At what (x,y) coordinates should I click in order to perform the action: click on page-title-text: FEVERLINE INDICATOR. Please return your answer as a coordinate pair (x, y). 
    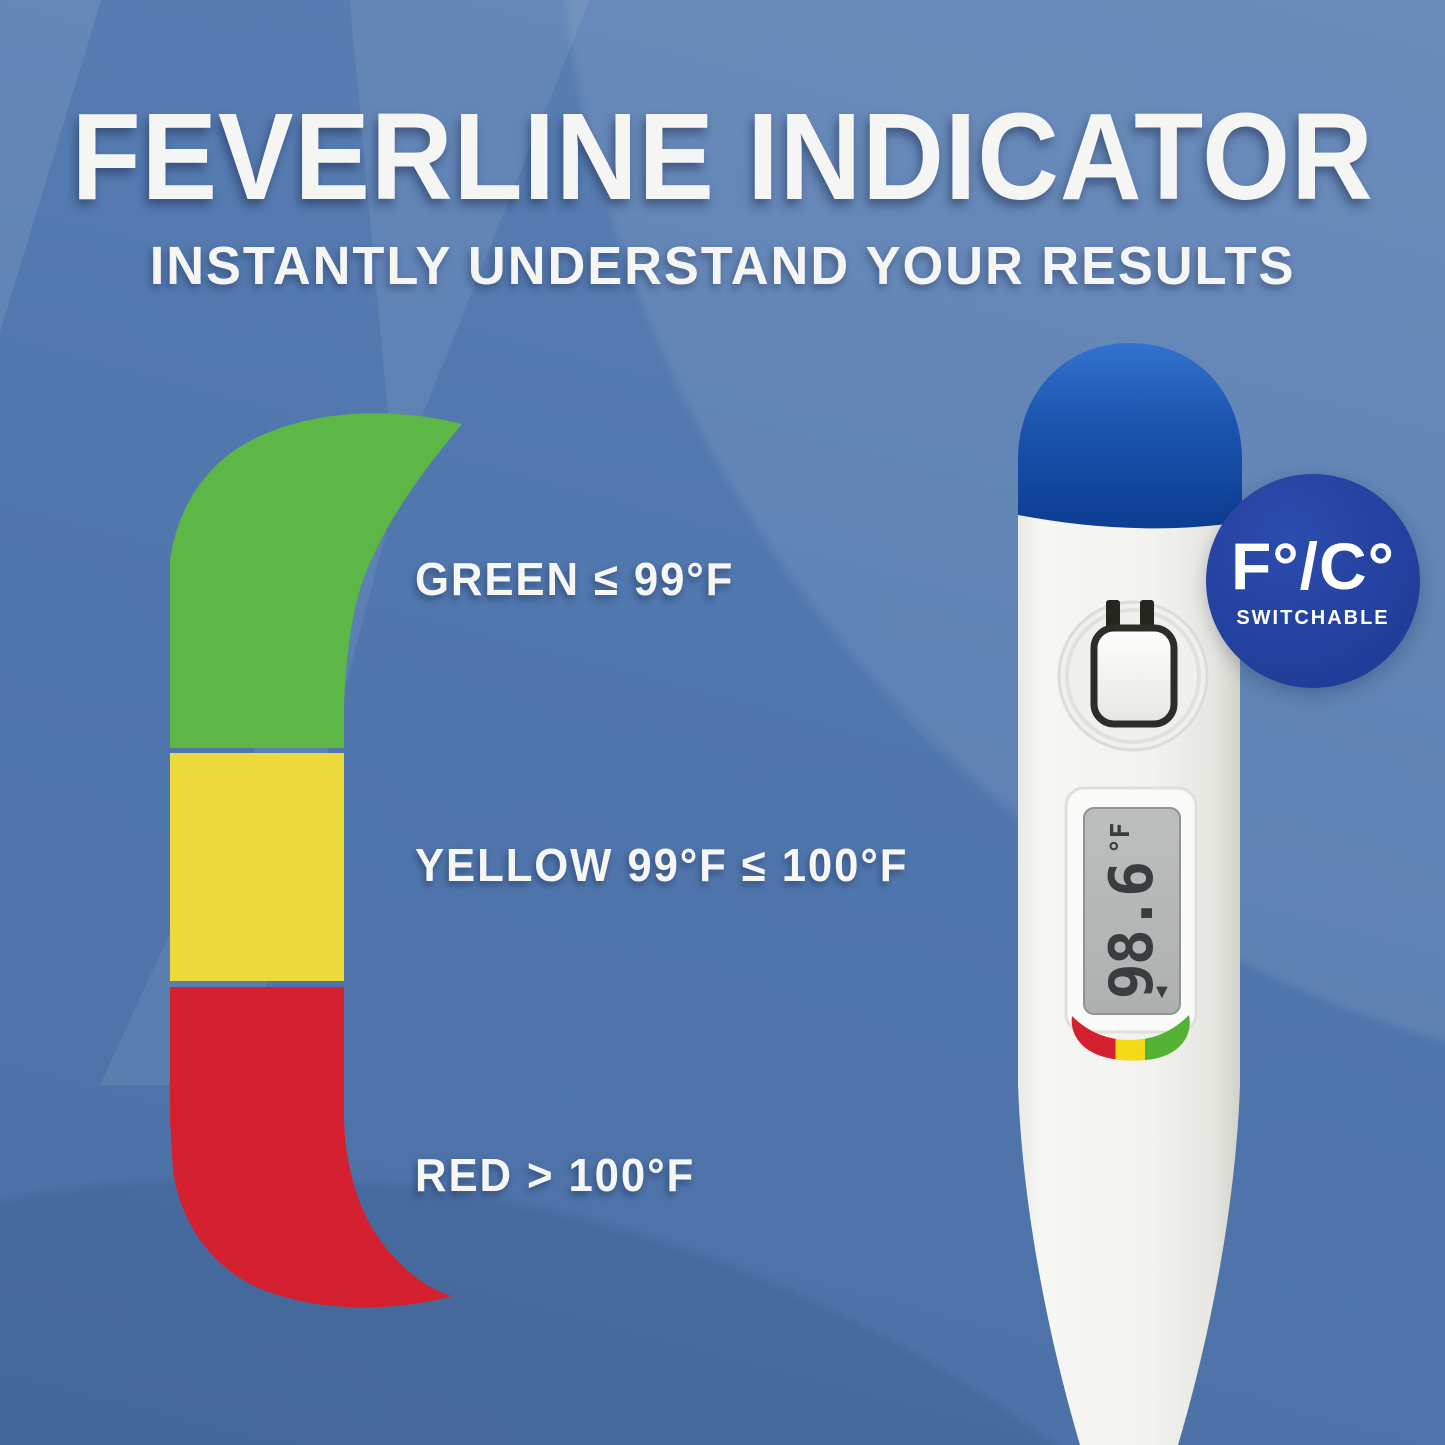
    Looking at the image, I should click on (722, 157).